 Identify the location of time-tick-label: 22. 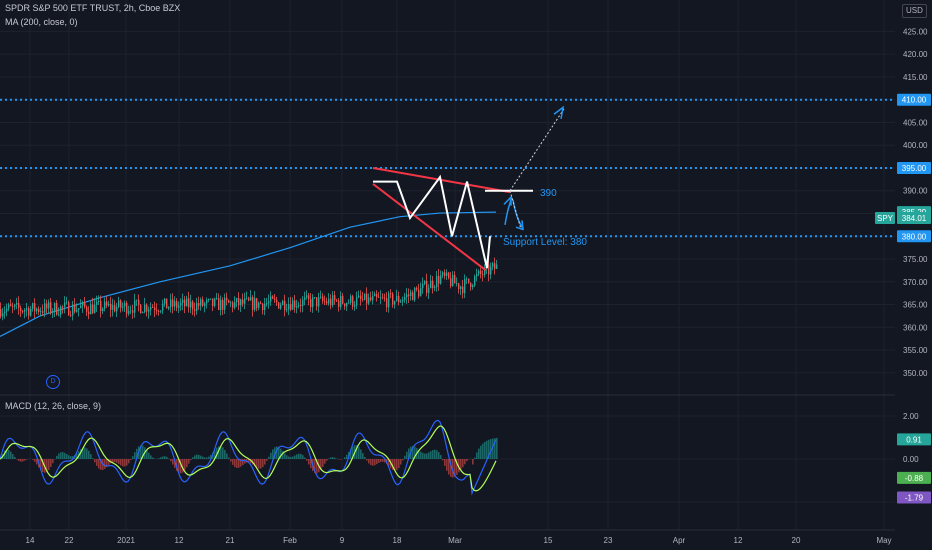
(69, 540).